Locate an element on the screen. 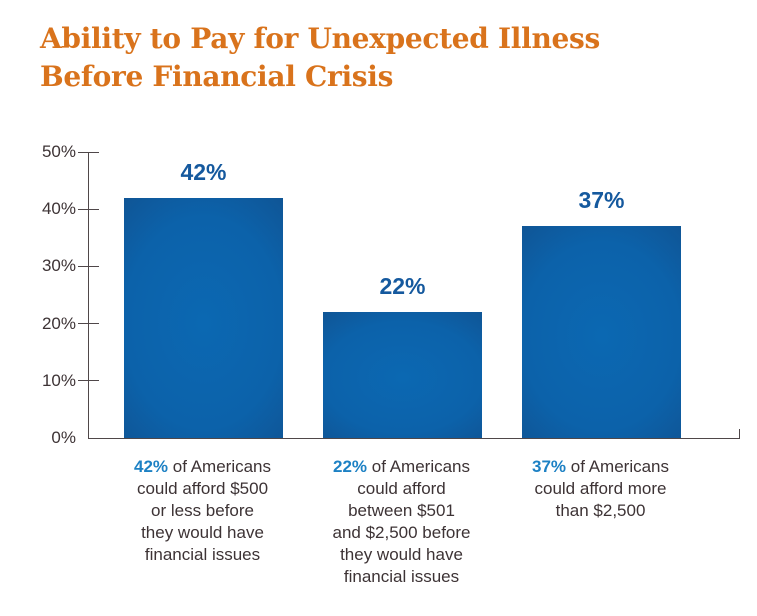  bar-value-label: 42% is located at coordinates (203, 171).